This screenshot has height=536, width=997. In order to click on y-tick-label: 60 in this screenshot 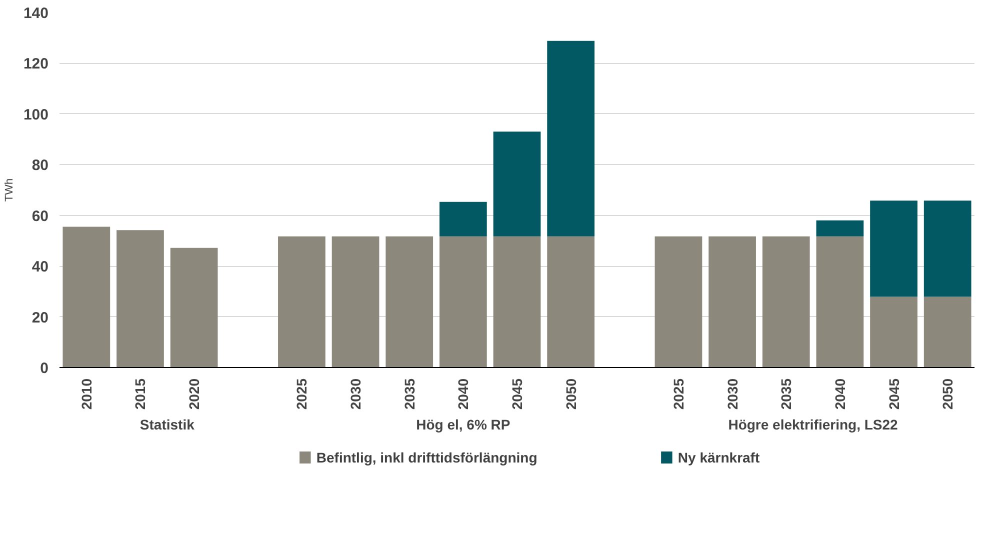, I will do `click(40, 216)`.